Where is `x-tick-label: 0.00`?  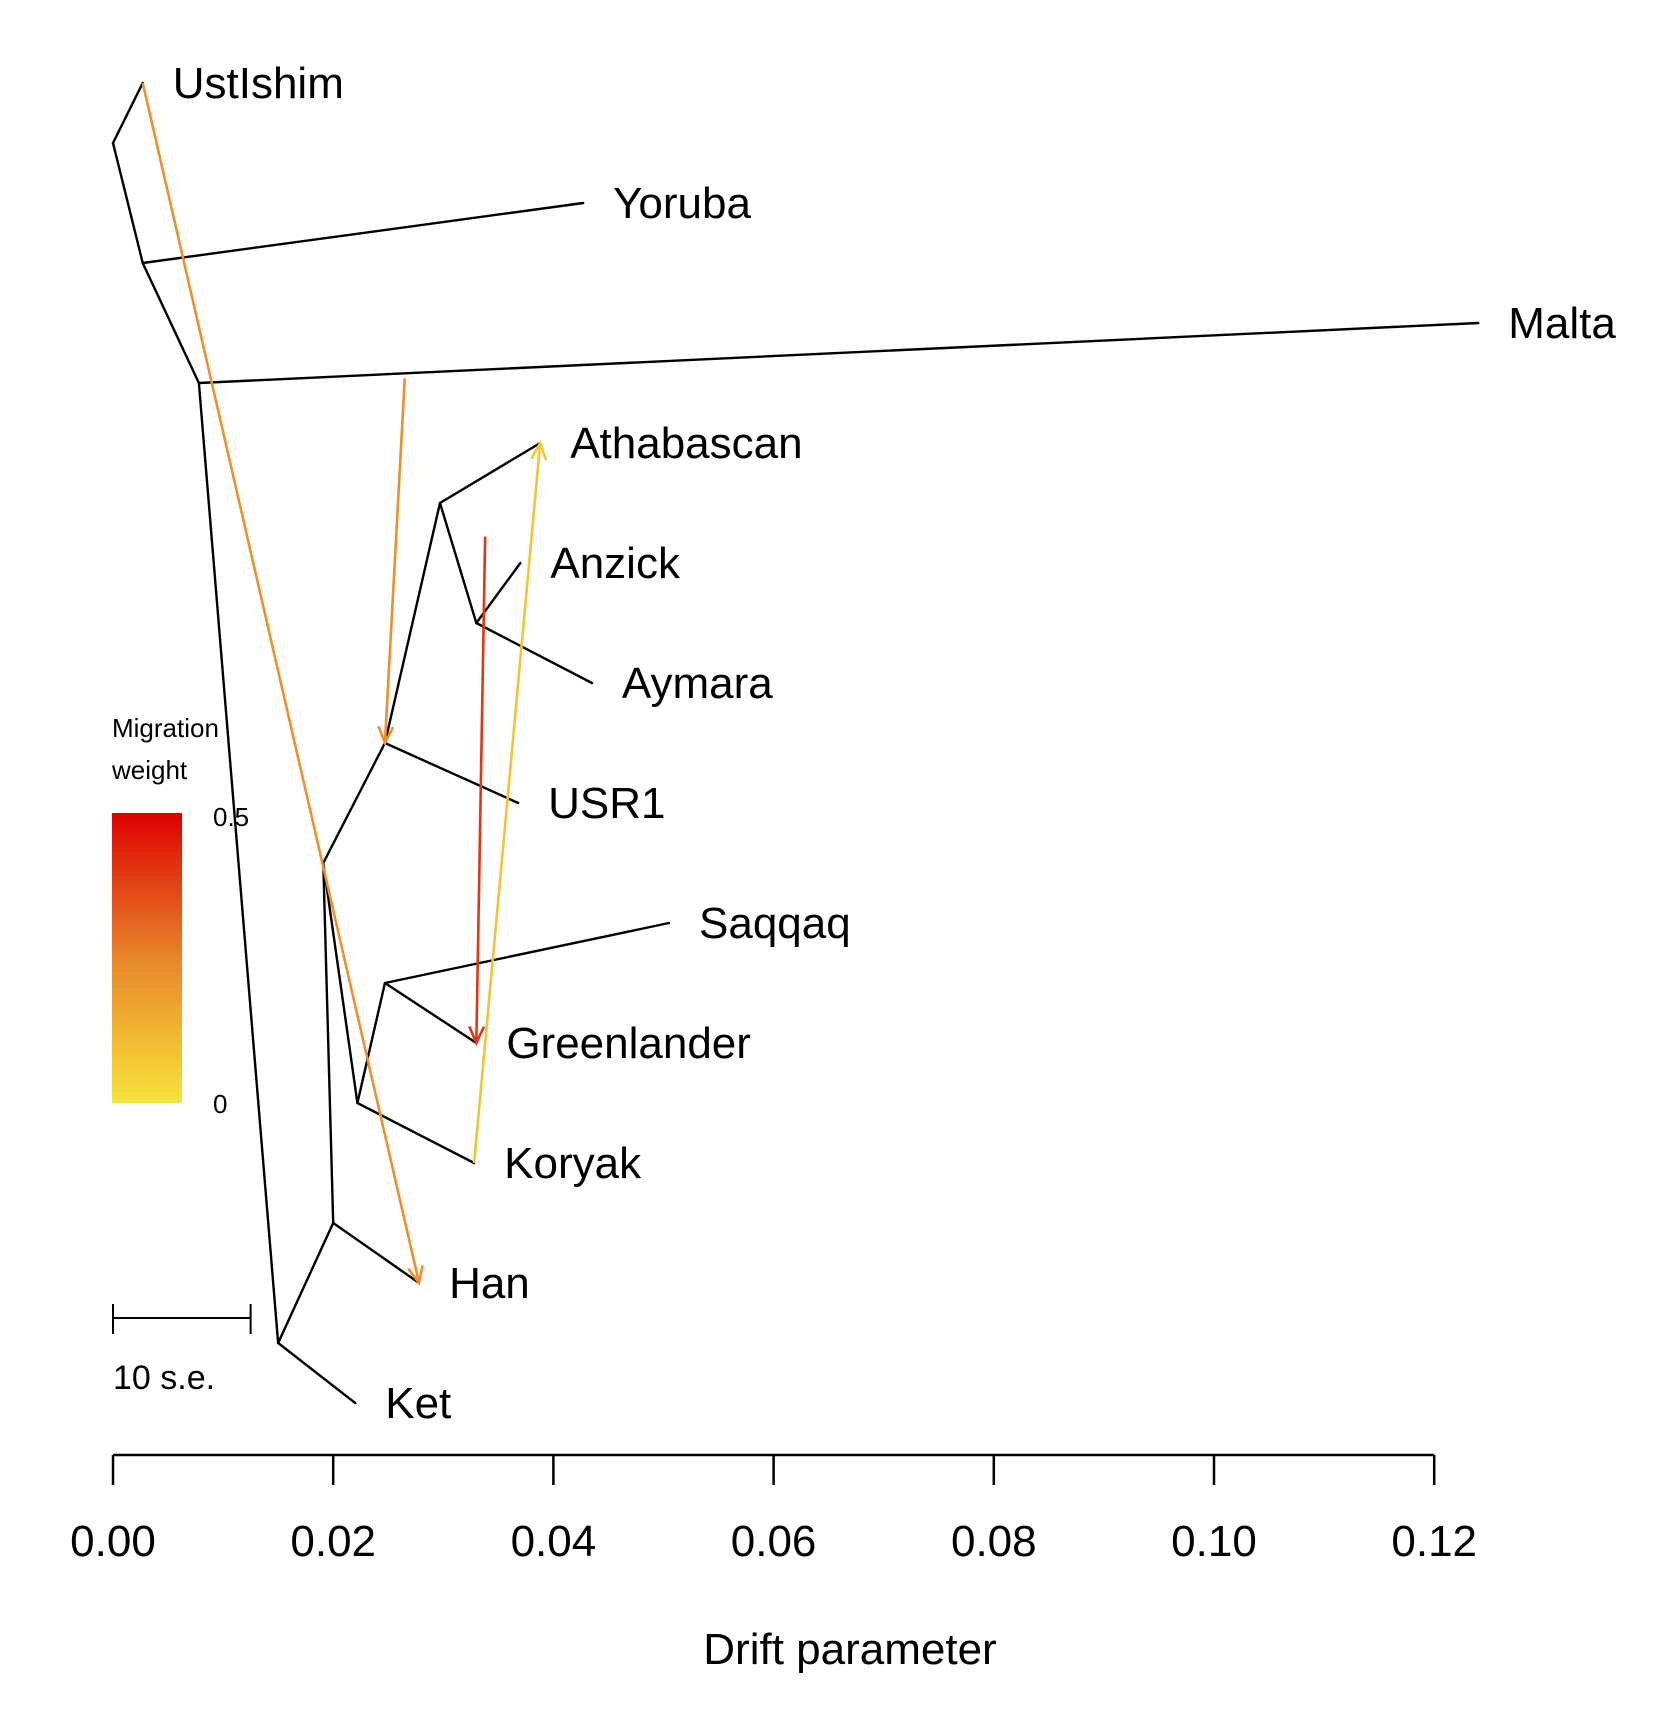 x-tick-label: 0.00 is located at coordinates (113, 1541).